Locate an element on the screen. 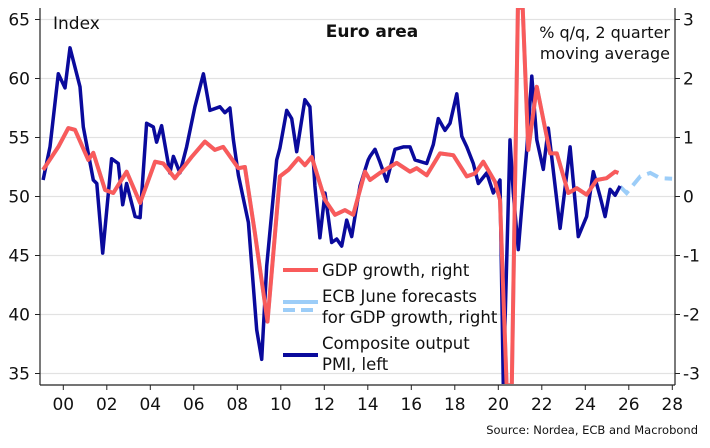  right-tick-label: 2 is located at coordinates (688, 80).